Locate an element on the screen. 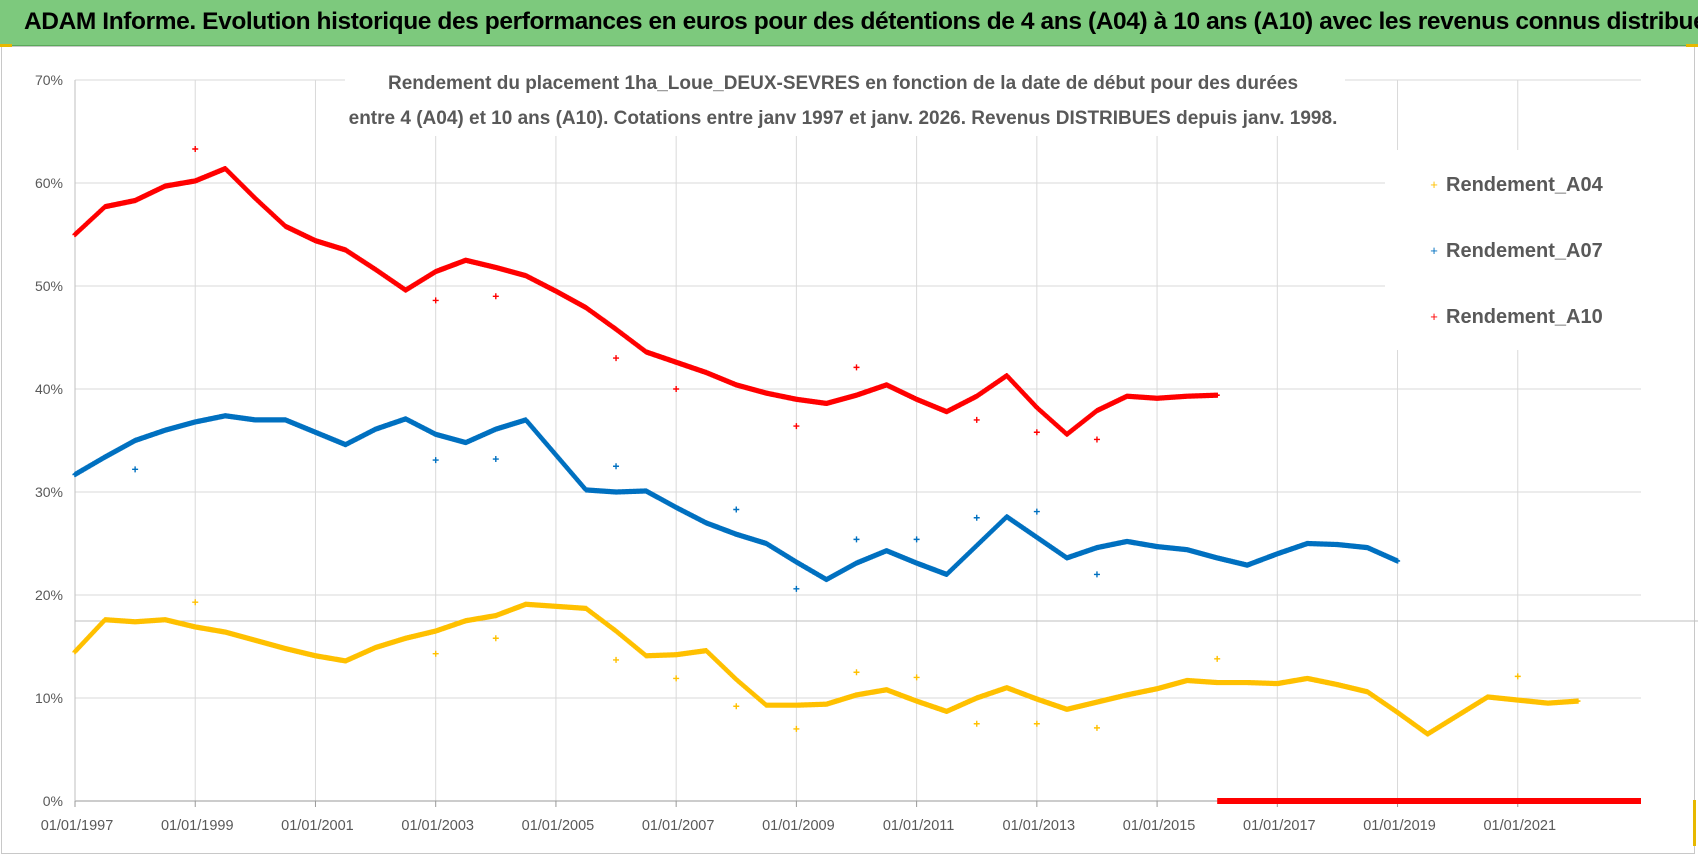 This screenshot has width=1698, height=857. x-tick-label: 01/01/2003 is located at coordinates (437, 826).